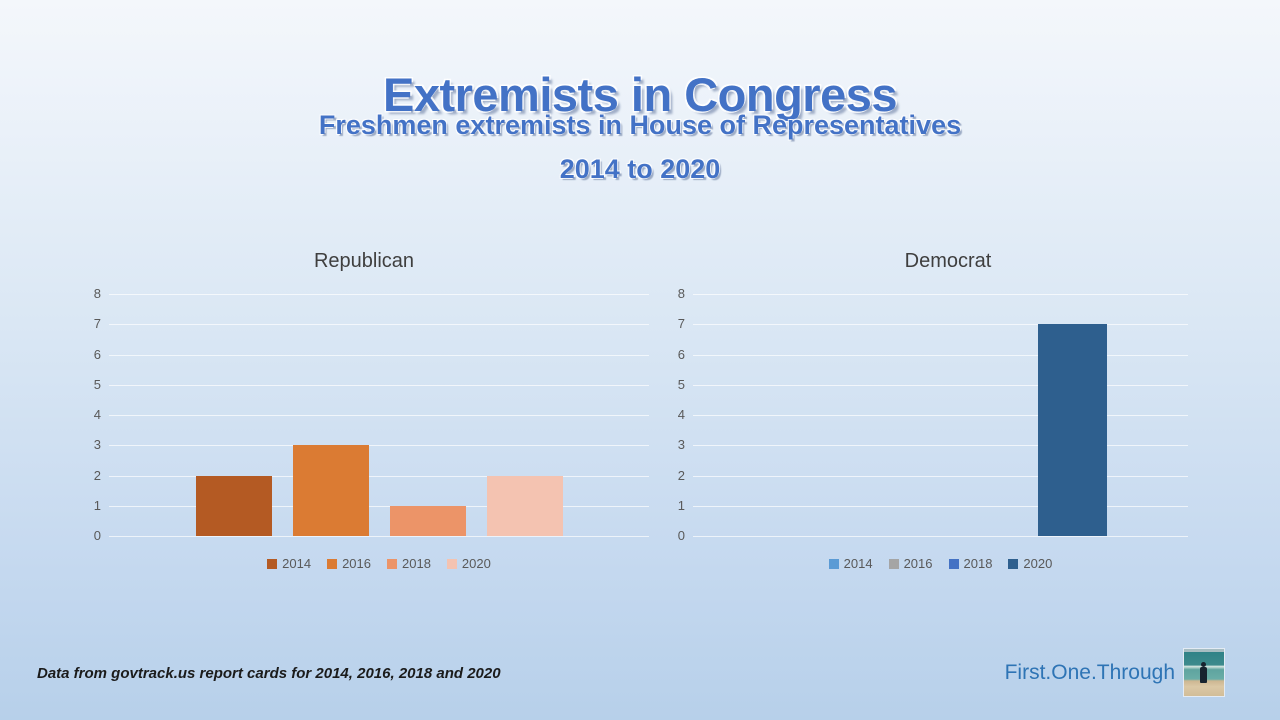 Image resolution: width=1280 pixels, height=720 pixels. Describe the element at coordinates (330, 490) in the screenshot. I see `bar-2016` at that location.